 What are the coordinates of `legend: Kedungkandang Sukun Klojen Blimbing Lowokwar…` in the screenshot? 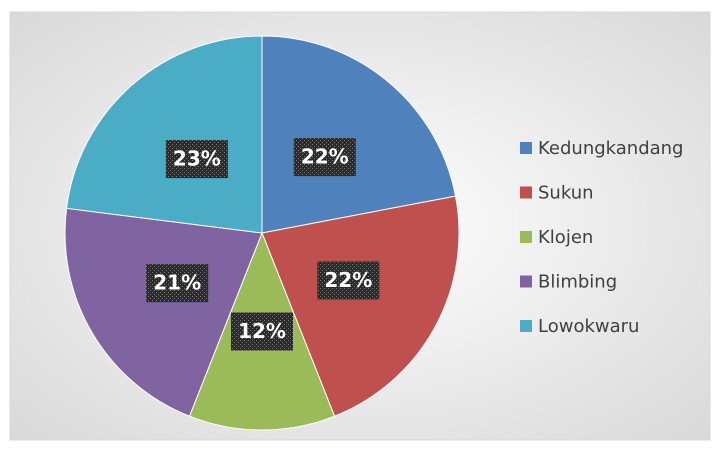 It's located at (602, 237).